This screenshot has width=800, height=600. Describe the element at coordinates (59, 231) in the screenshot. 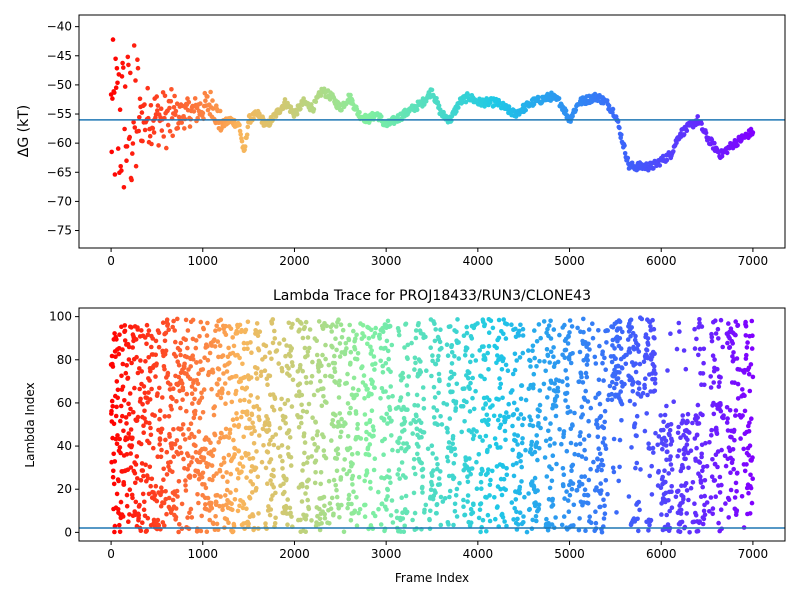

I see `y-tick-label: −75` at that location.